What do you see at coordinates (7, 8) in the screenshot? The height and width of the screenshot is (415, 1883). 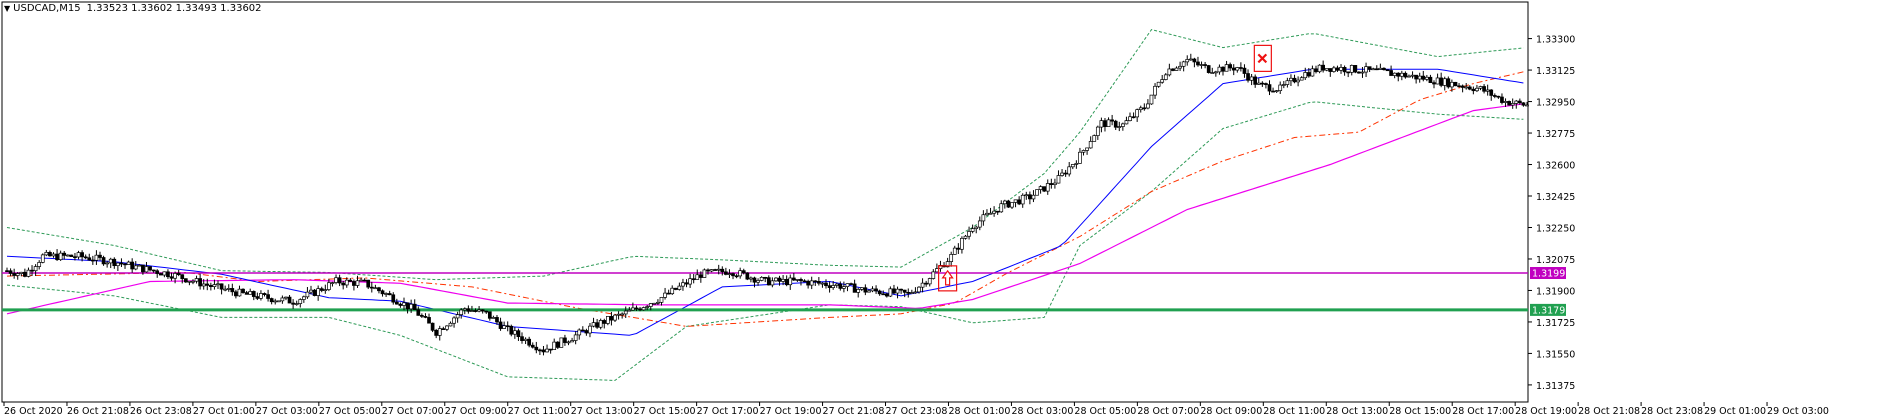 I see `collapse-triangle-icon: ▼` at bounding box center [7, 8].